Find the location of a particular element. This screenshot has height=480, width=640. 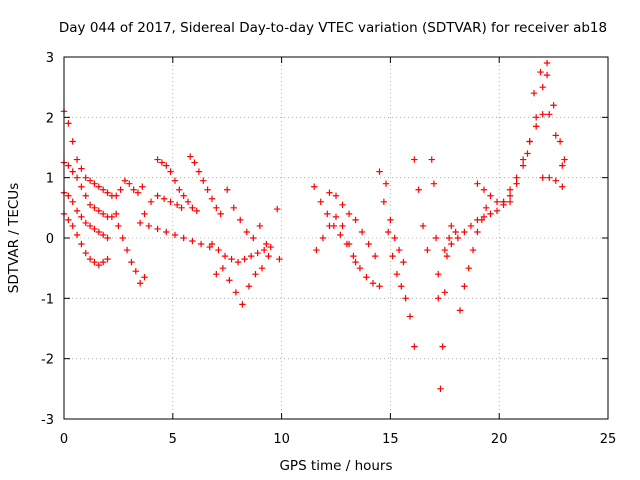

y-tick-label: 2 is located at coordinates (50, 118).